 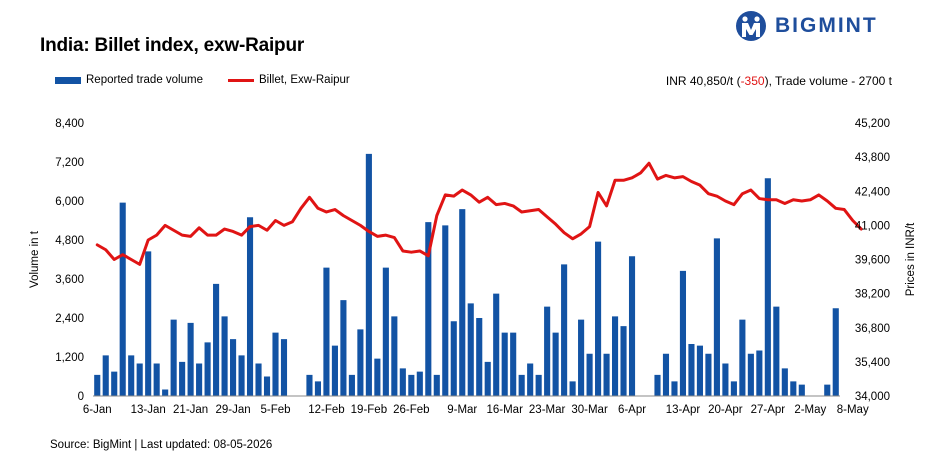 What do you see at coordinates (872, 329) in the screenshot?
I see `y-right-tick-2: 36,800` at bounding box center [872, 329].